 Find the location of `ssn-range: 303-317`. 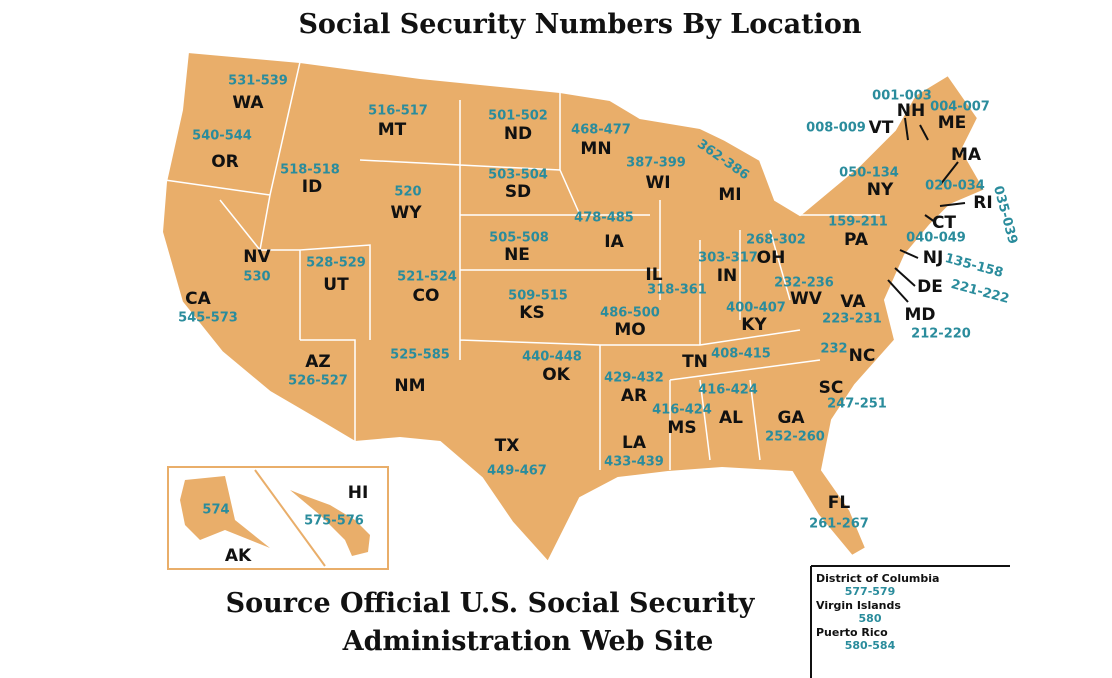

ssn-range: 303-317 is located at coordinates (728, 258).